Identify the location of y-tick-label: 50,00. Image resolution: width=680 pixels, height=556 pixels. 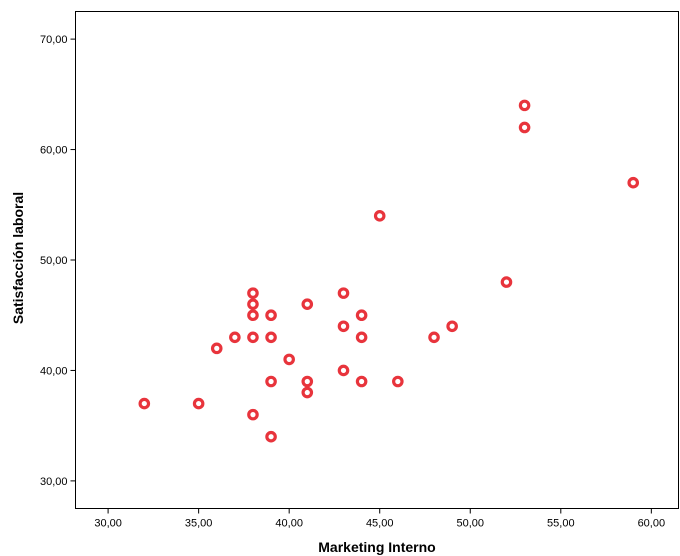
(54, 261).